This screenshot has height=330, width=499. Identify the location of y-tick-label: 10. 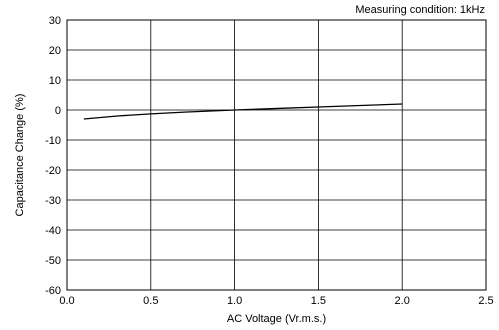
(55, 81).